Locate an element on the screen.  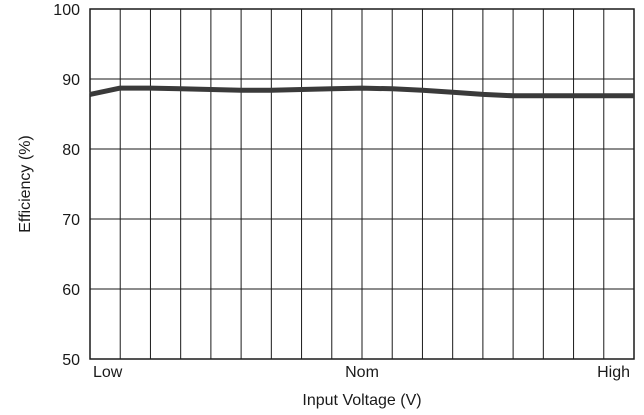
x-tick-label: High is located at coordinates (613, 372).